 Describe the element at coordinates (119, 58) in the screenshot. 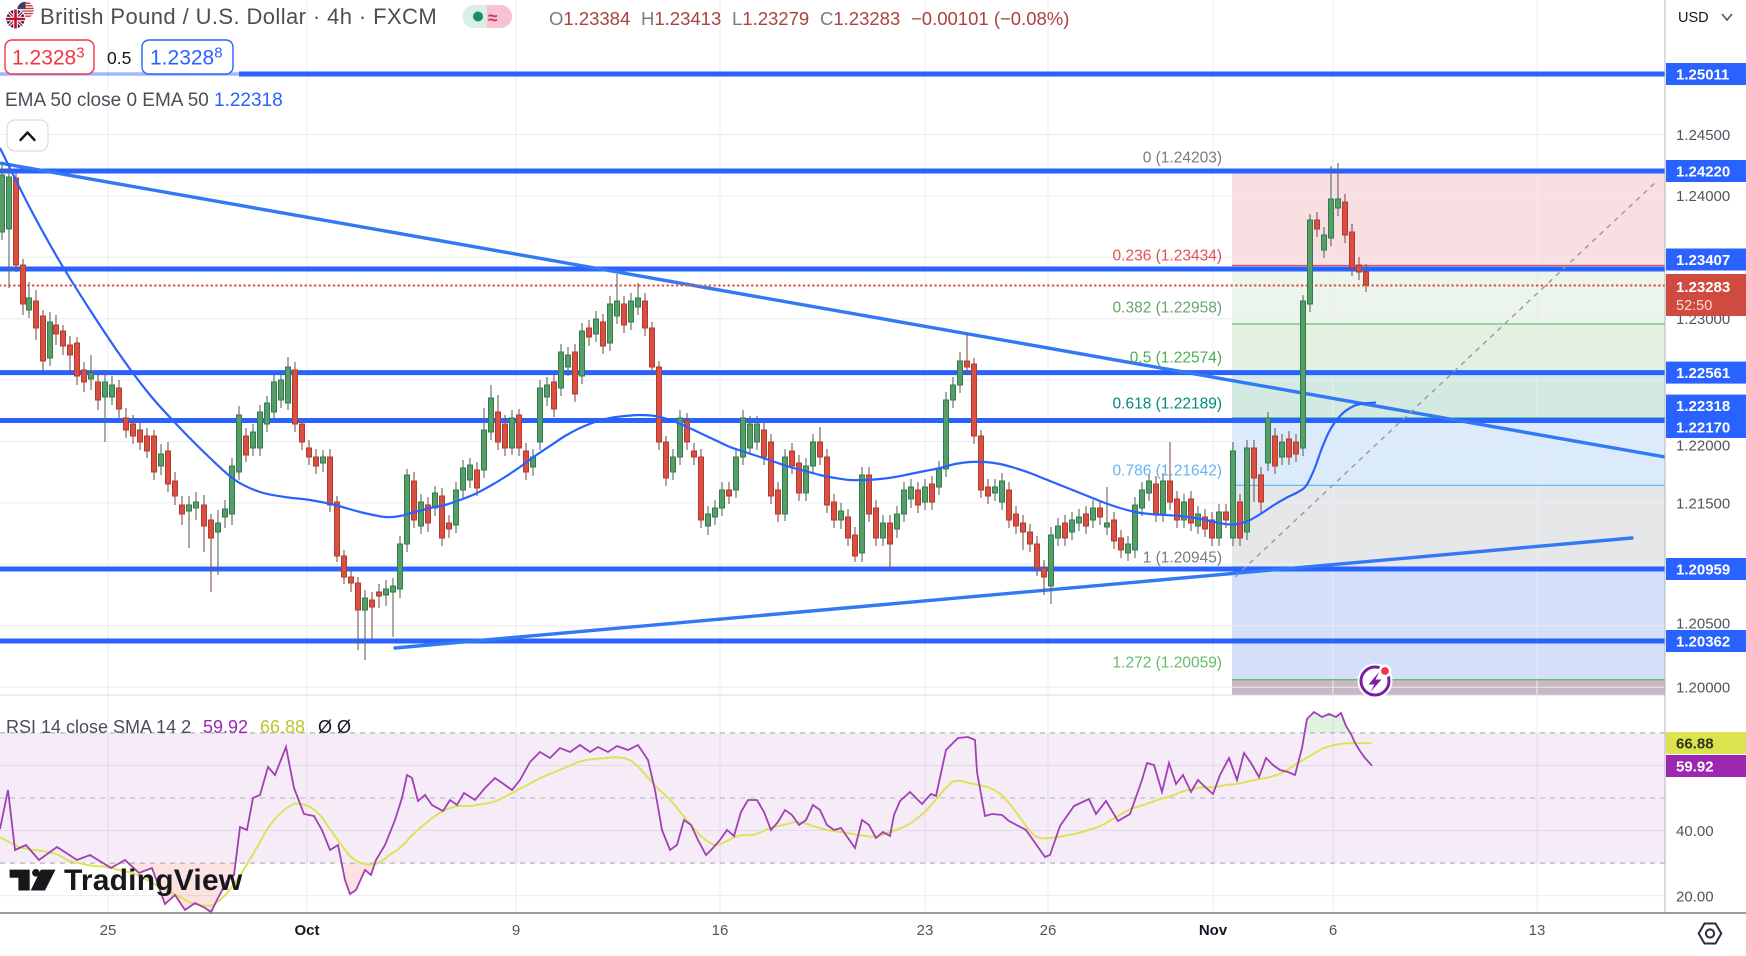

I see `svg-text: 0.5` at that location.